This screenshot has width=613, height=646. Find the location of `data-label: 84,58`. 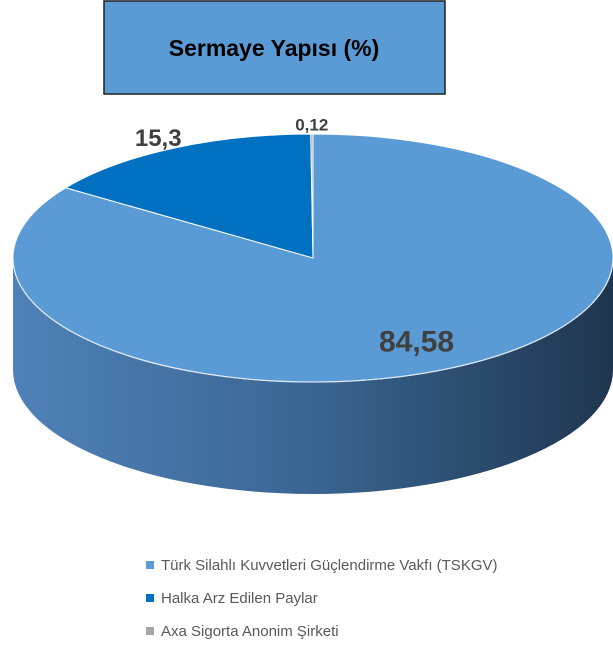

data-label: 84,58 is located at coordinates (416, 342).